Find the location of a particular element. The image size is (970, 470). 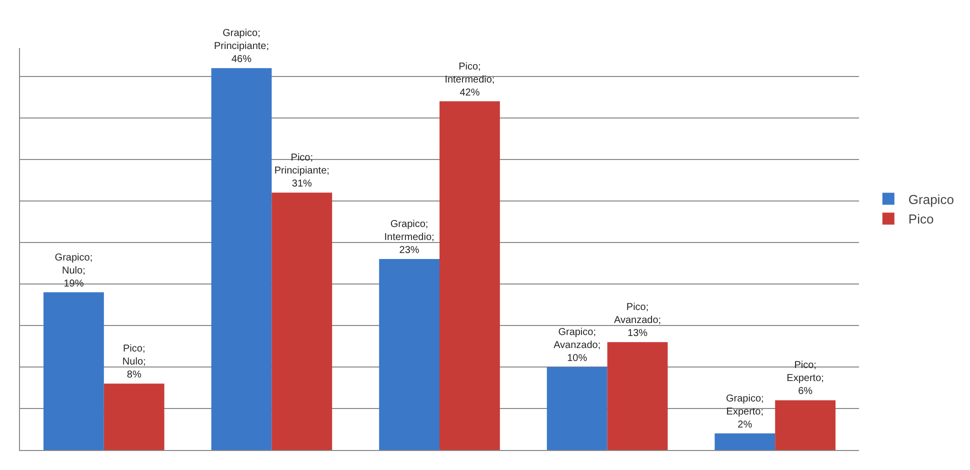

data-label: Grapico; Avanzado; 10% is located at coordinates (577, 345).